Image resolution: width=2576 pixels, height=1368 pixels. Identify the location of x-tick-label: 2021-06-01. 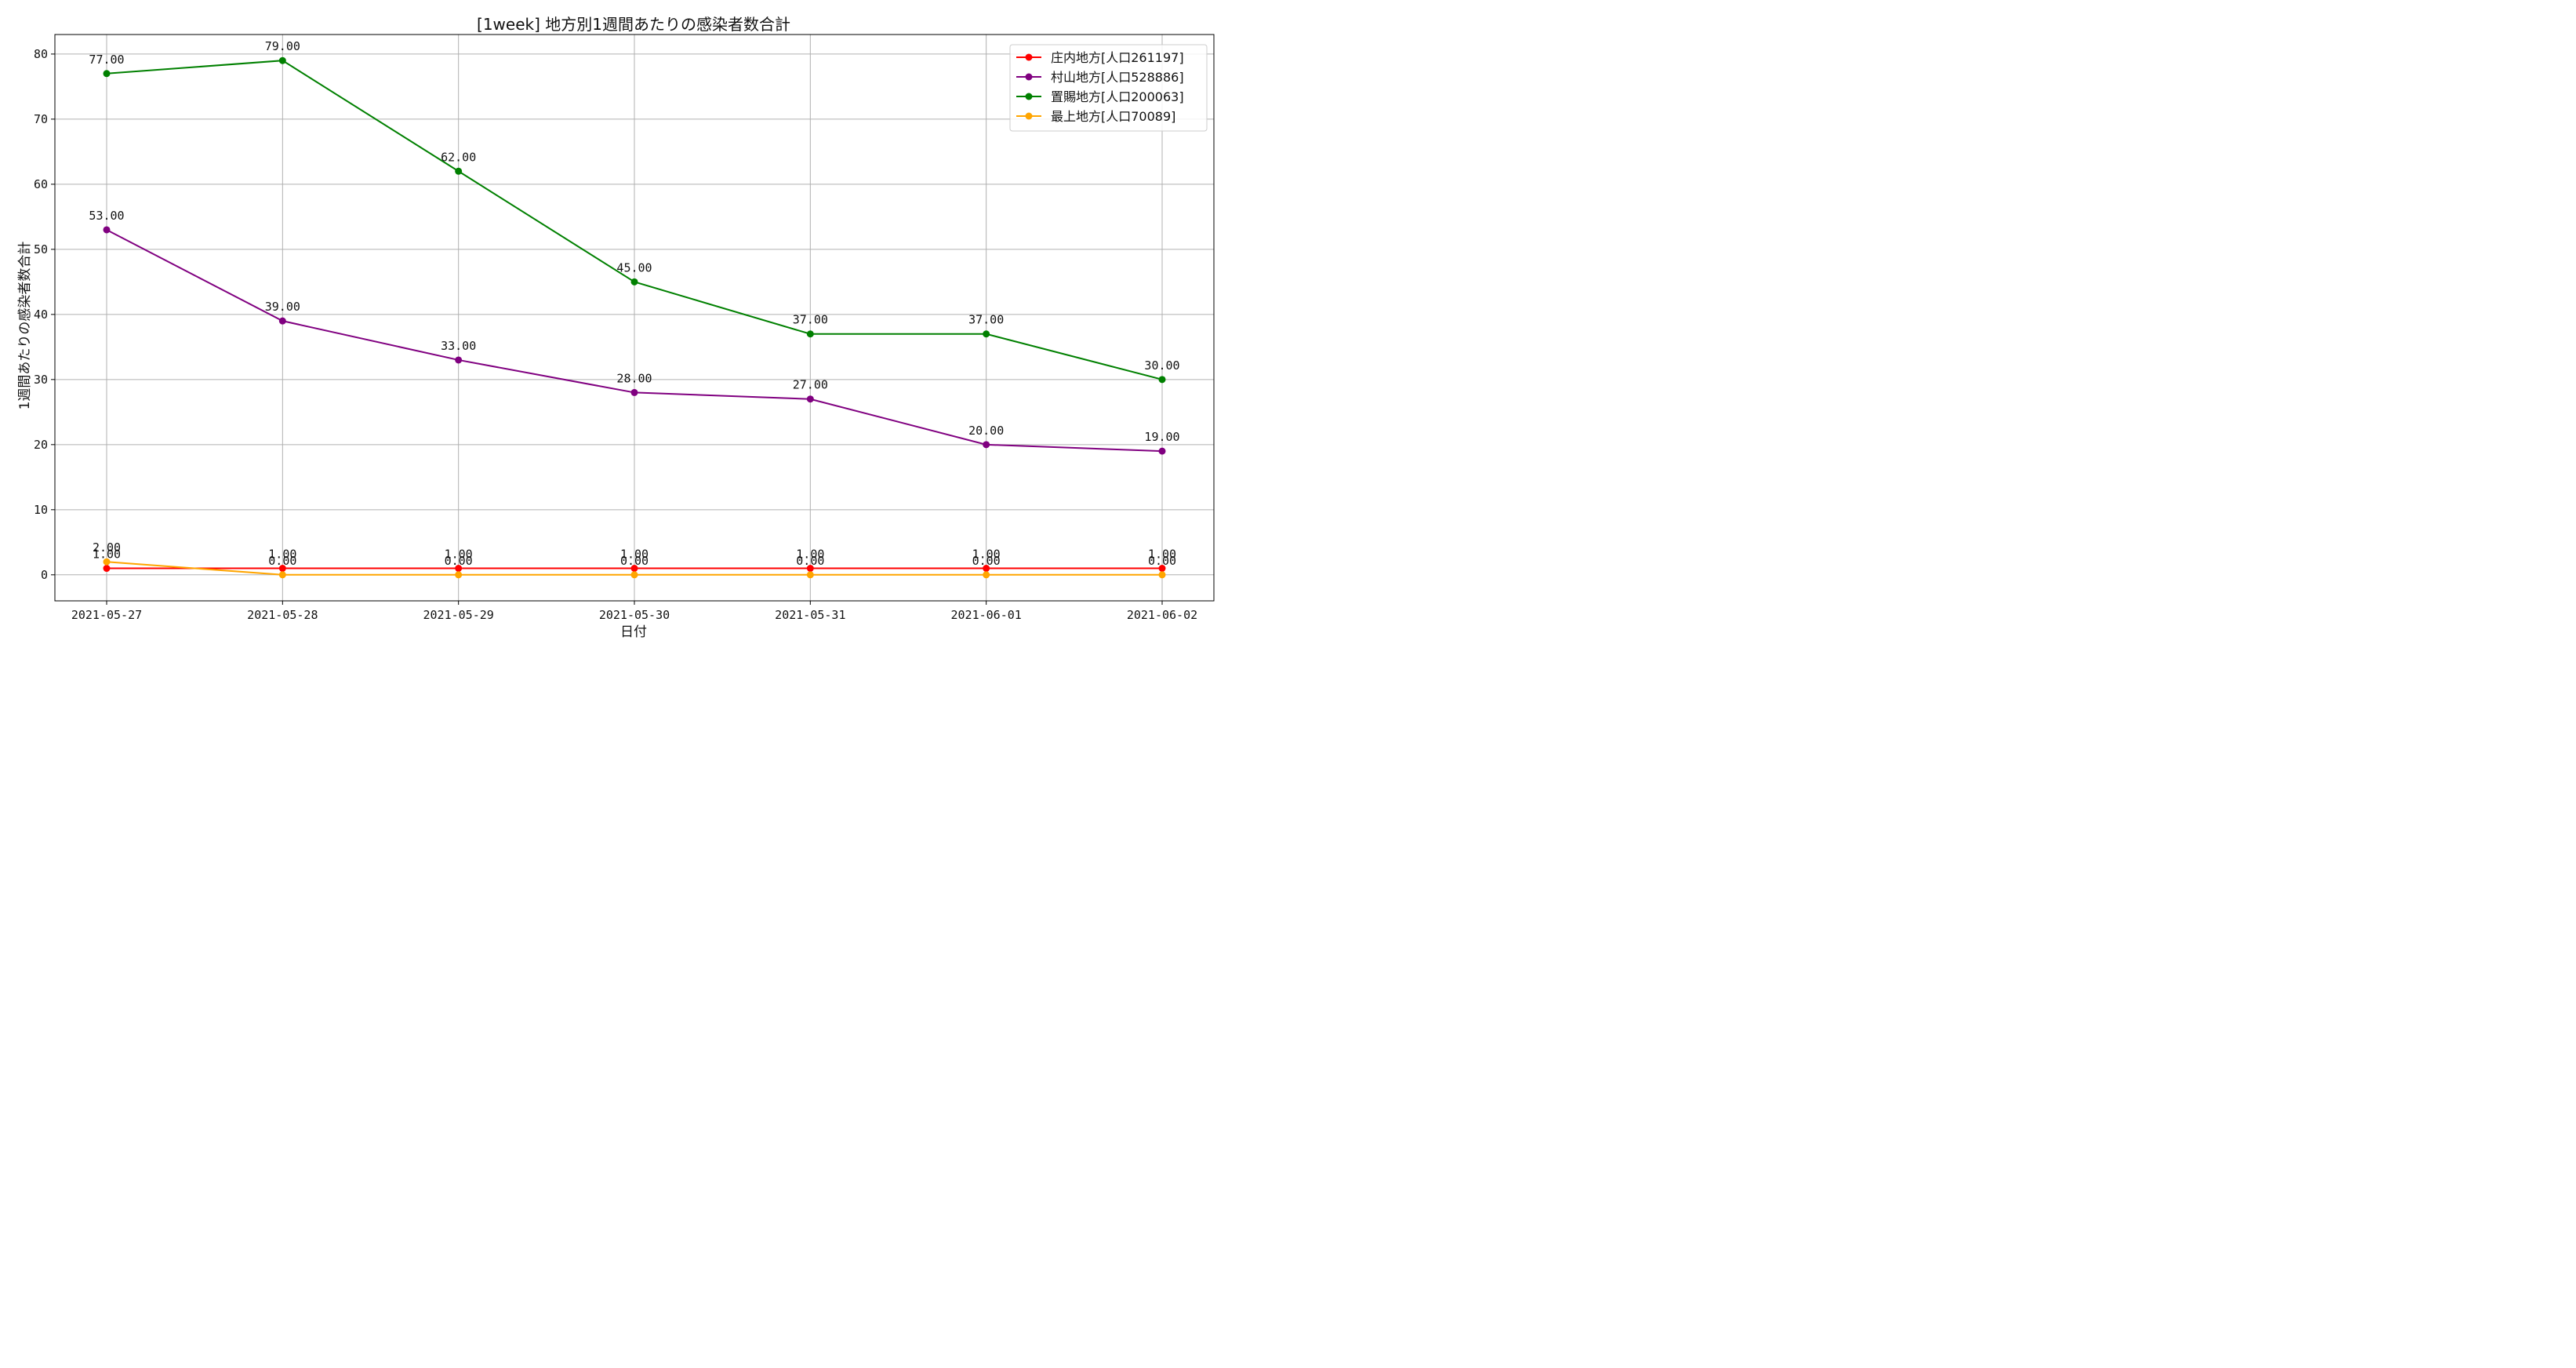
(986, 615).